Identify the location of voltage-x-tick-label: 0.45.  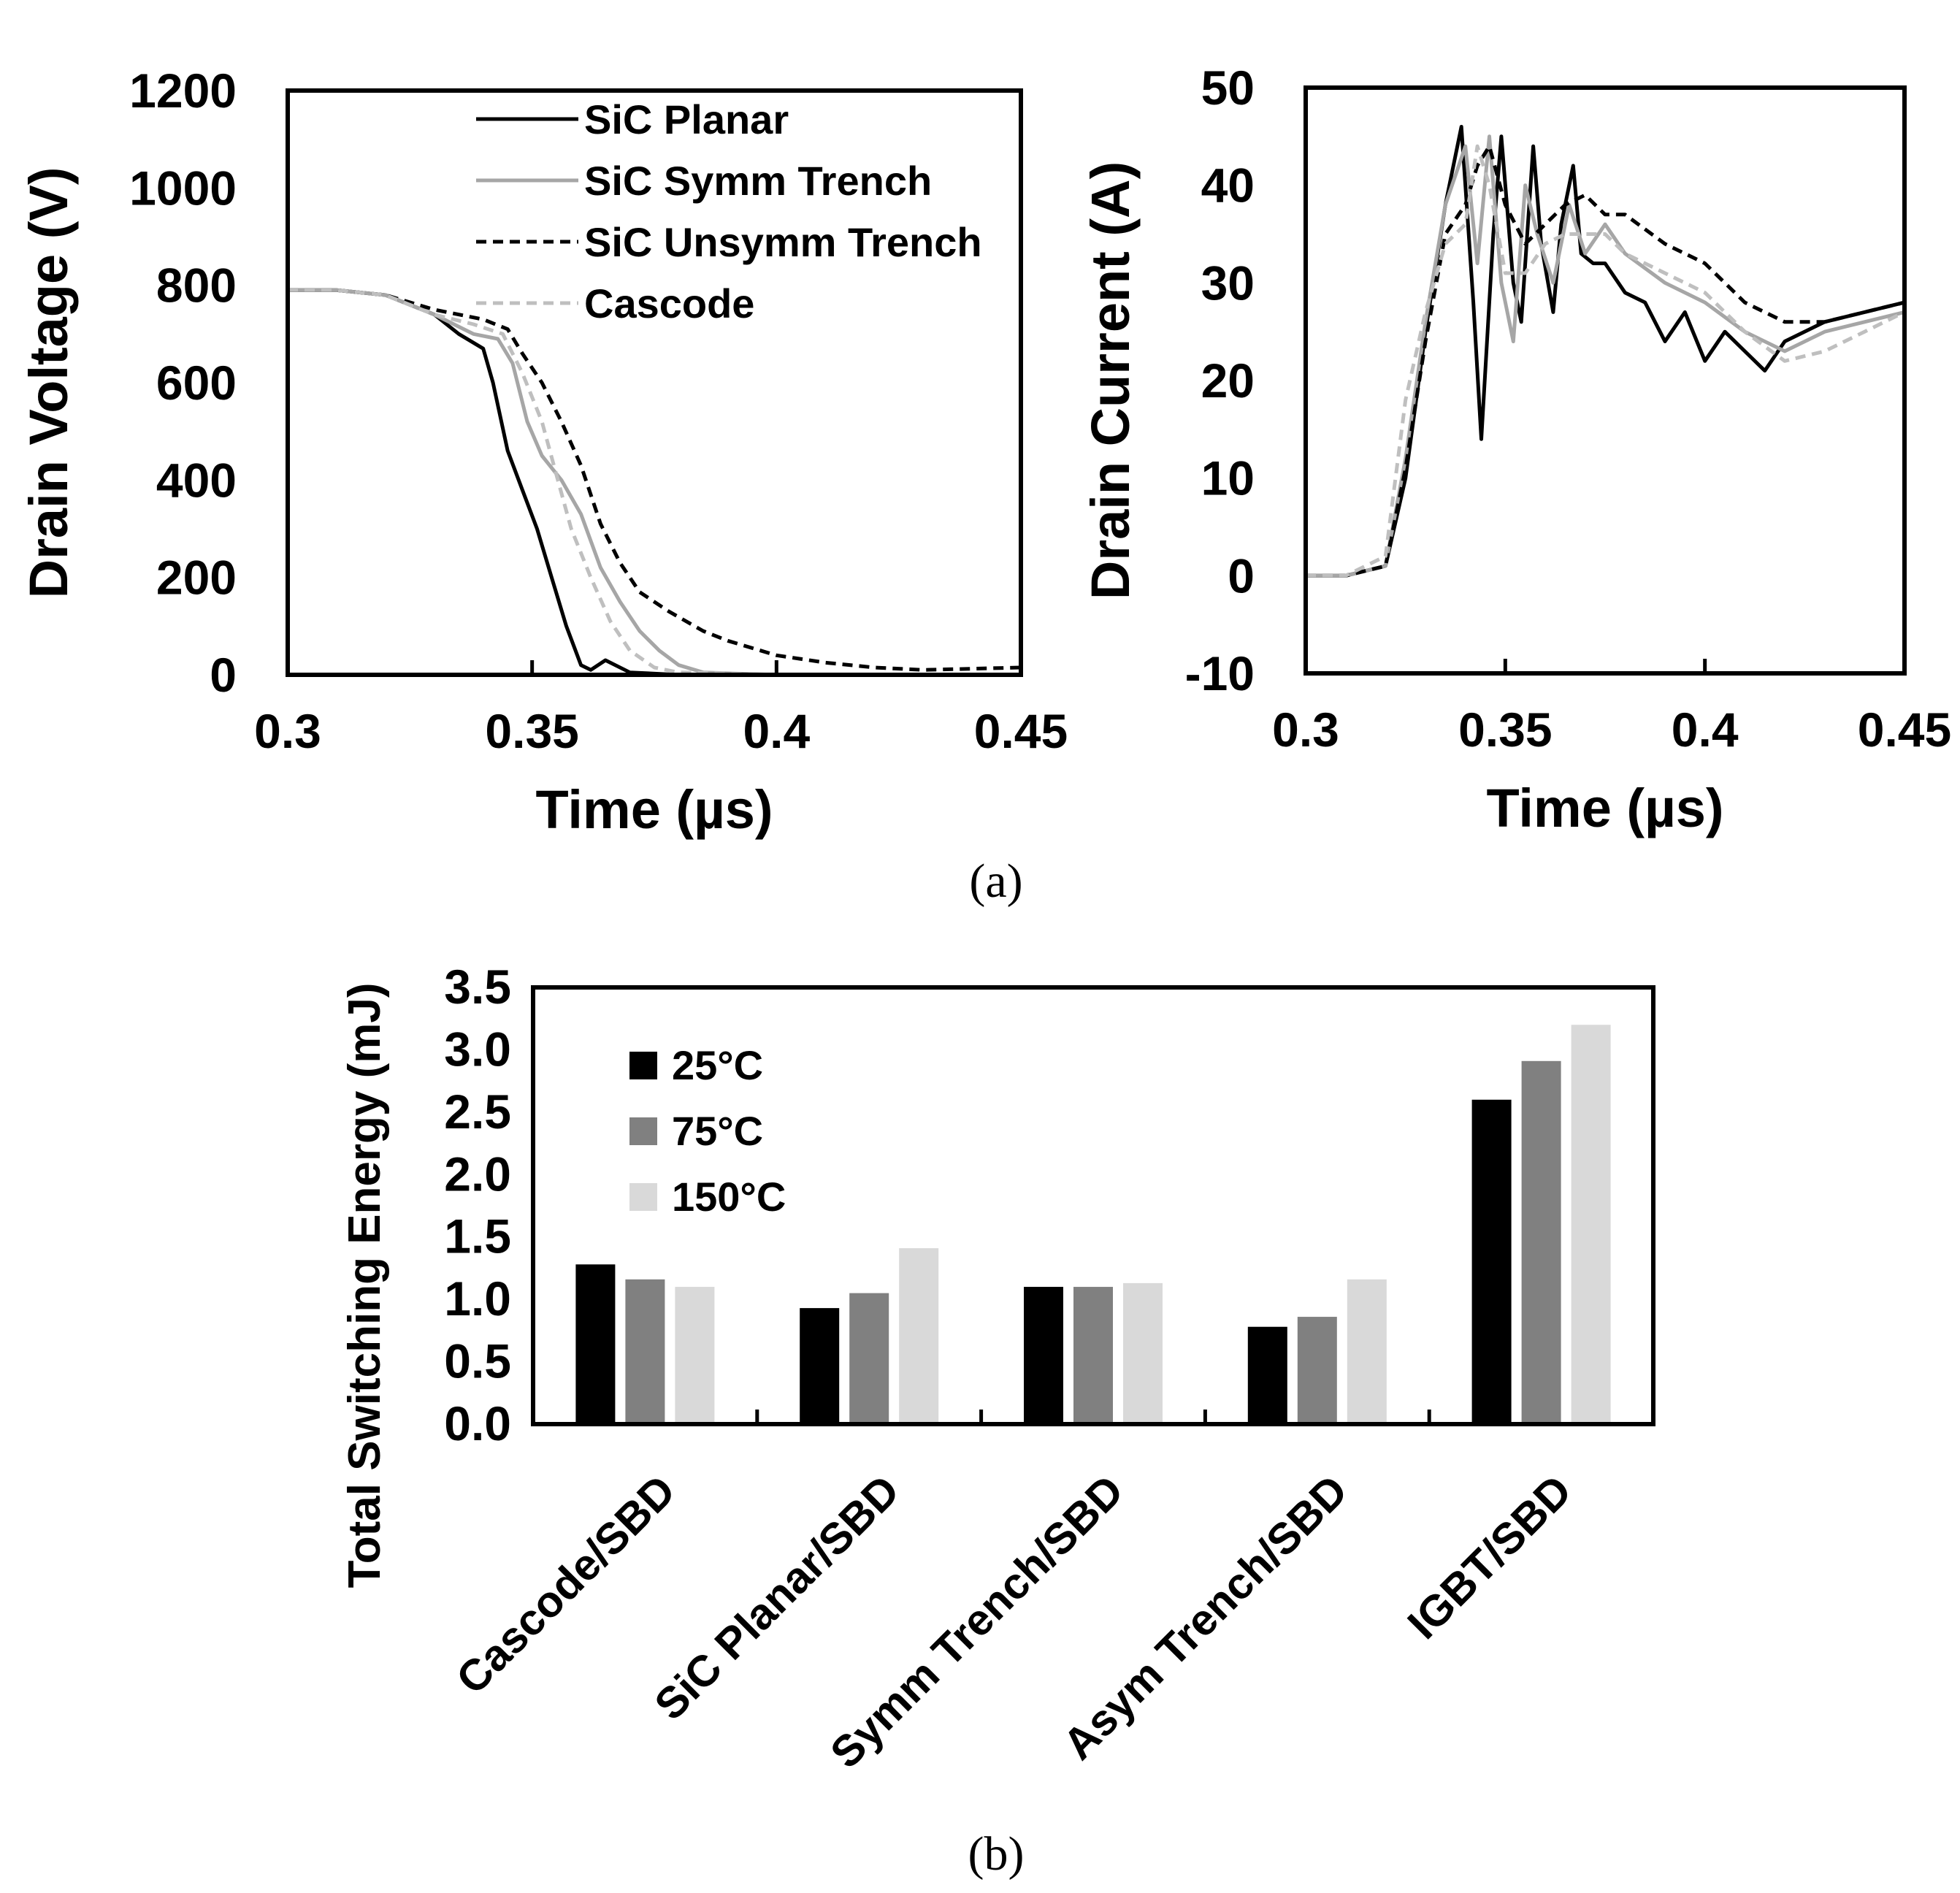
(1021, 731).